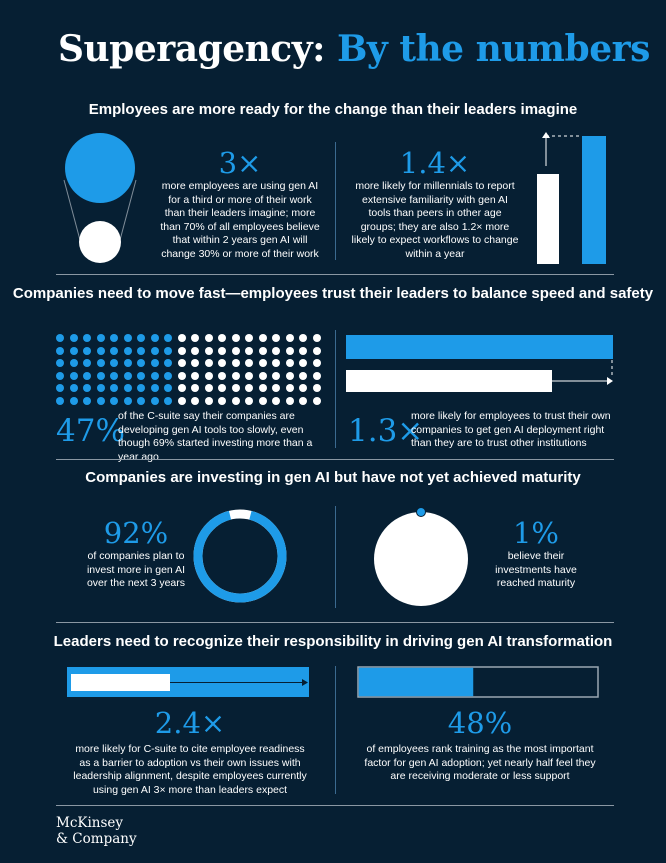 This screenshot has width=666, height=863. I want to click on stat-3x: 3×, so click(240, 163).